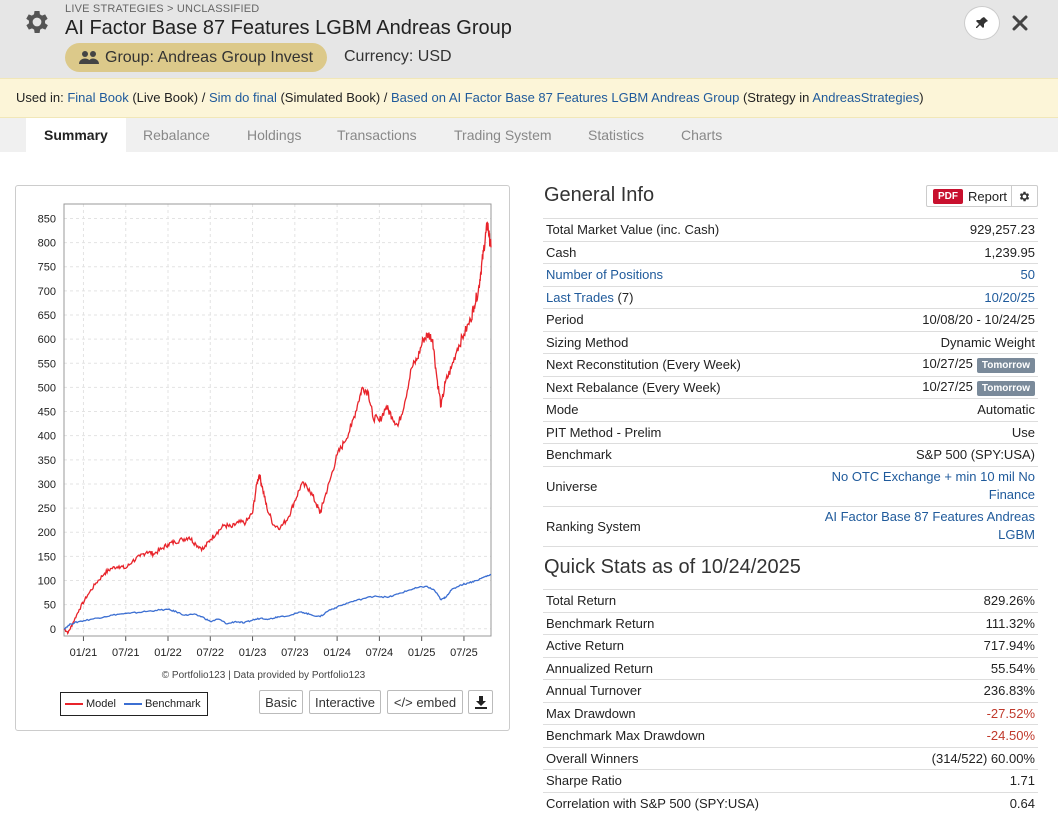 The height and width of the screenshot is (821, 1058). What do you see at coordinates (425, 702) in the screenshot?
I see `embed-button: </> embed` at bounding box center [425, 702].